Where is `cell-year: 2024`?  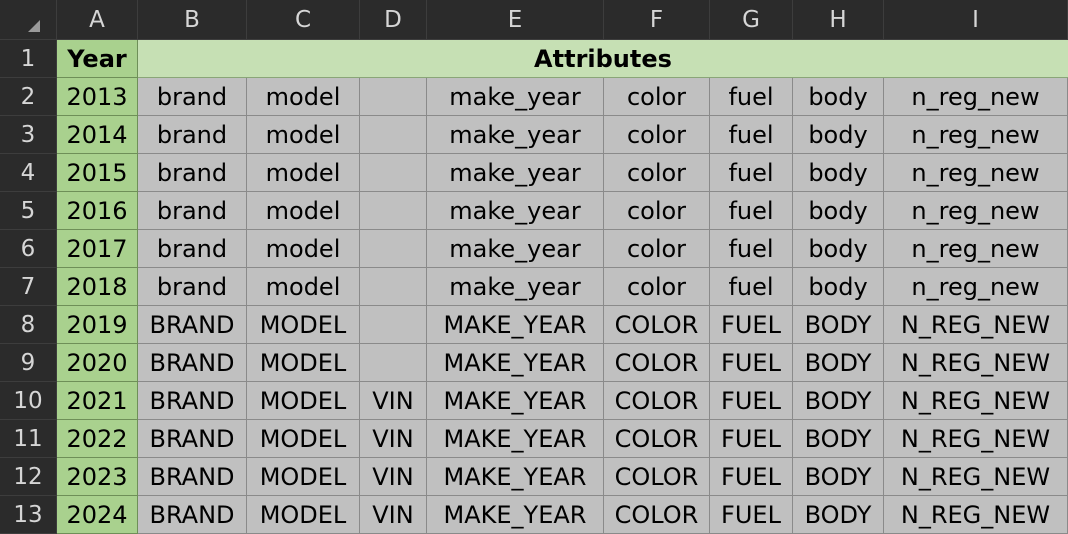
cell-year: 2024 is located at coordinates (97, 515).